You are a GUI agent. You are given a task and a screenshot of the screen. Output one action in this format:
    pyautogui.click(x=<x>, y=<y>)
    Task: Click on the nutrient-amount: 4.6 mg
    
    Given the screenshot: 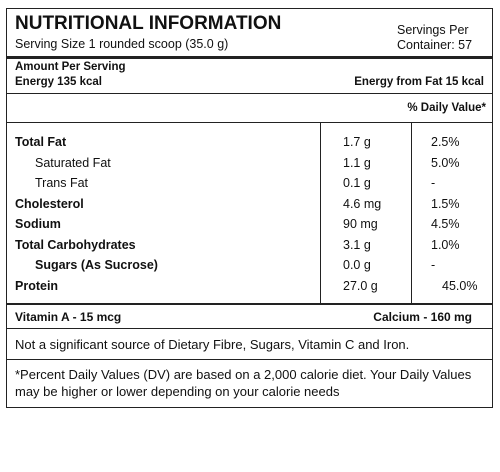 What is the action you would take?
    pyautogui.click(x=362, y=203)
    